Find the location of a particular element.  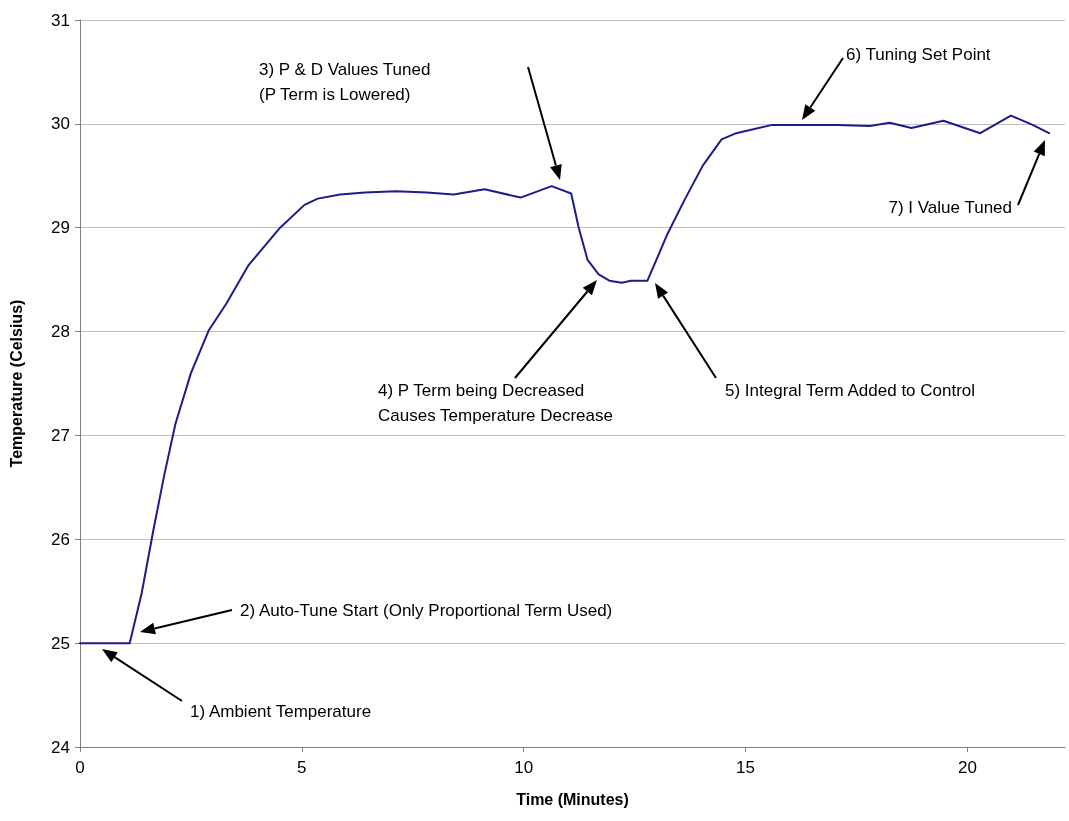

y-tick-label: 26 is located at coordinates (60, 539).